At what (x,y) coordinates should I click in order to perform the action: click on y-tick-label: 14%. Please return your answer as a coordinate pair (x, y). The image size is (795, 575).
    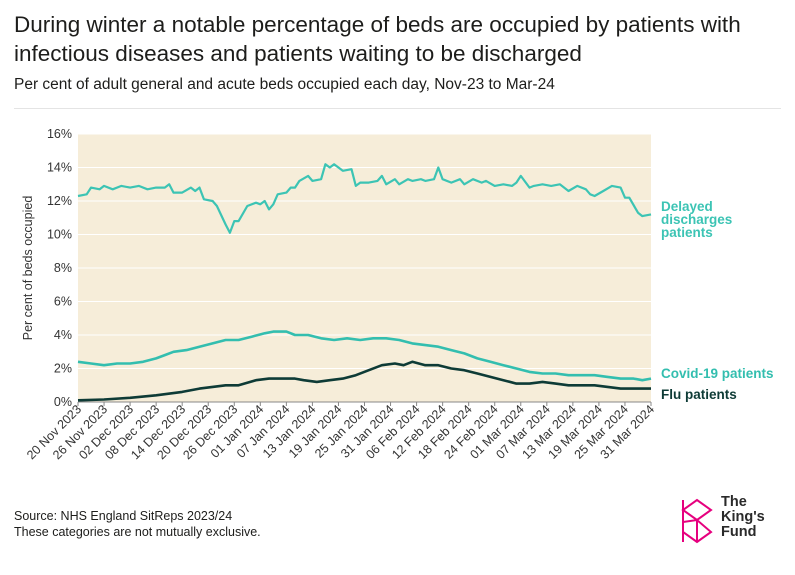
    Looking at the image, I should click on (59, 168).